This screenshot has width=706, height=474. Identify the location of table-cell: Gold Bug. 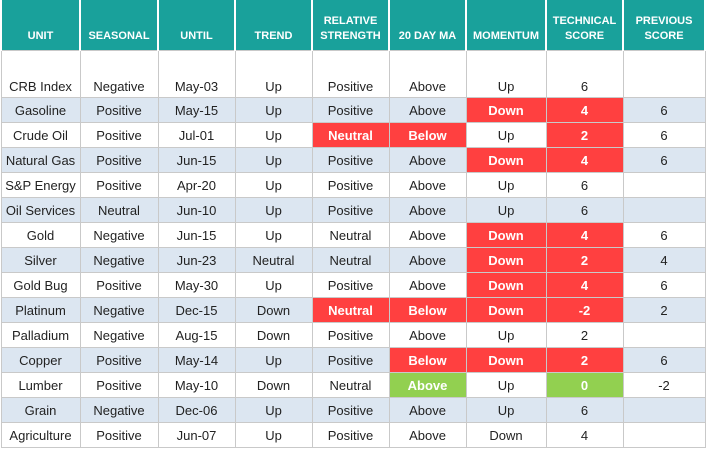
(40, 285).